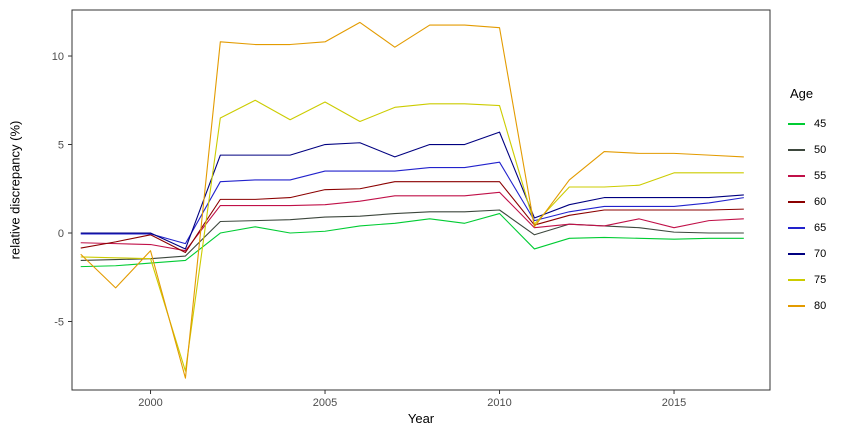 This screenshot has width=855, height=437. Describe the element at coordinates (15, 190) in the screenshot. I see `y-axis-title: relative discrepancy (%)` at that location.